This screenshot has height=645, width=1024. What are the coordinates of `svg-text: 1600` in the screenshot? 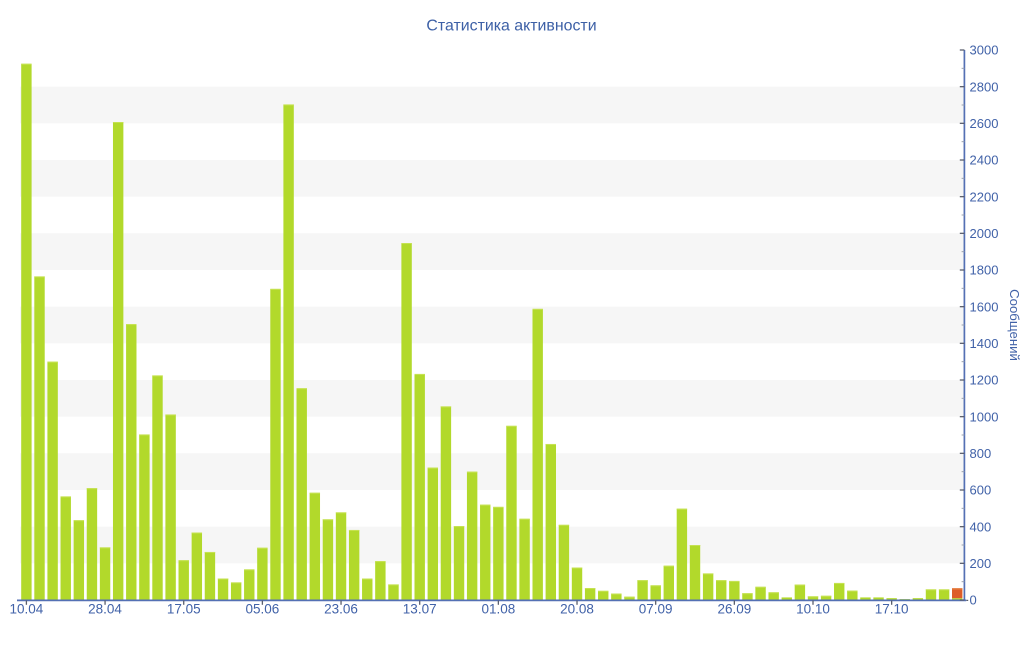 It's located at (984, 306).